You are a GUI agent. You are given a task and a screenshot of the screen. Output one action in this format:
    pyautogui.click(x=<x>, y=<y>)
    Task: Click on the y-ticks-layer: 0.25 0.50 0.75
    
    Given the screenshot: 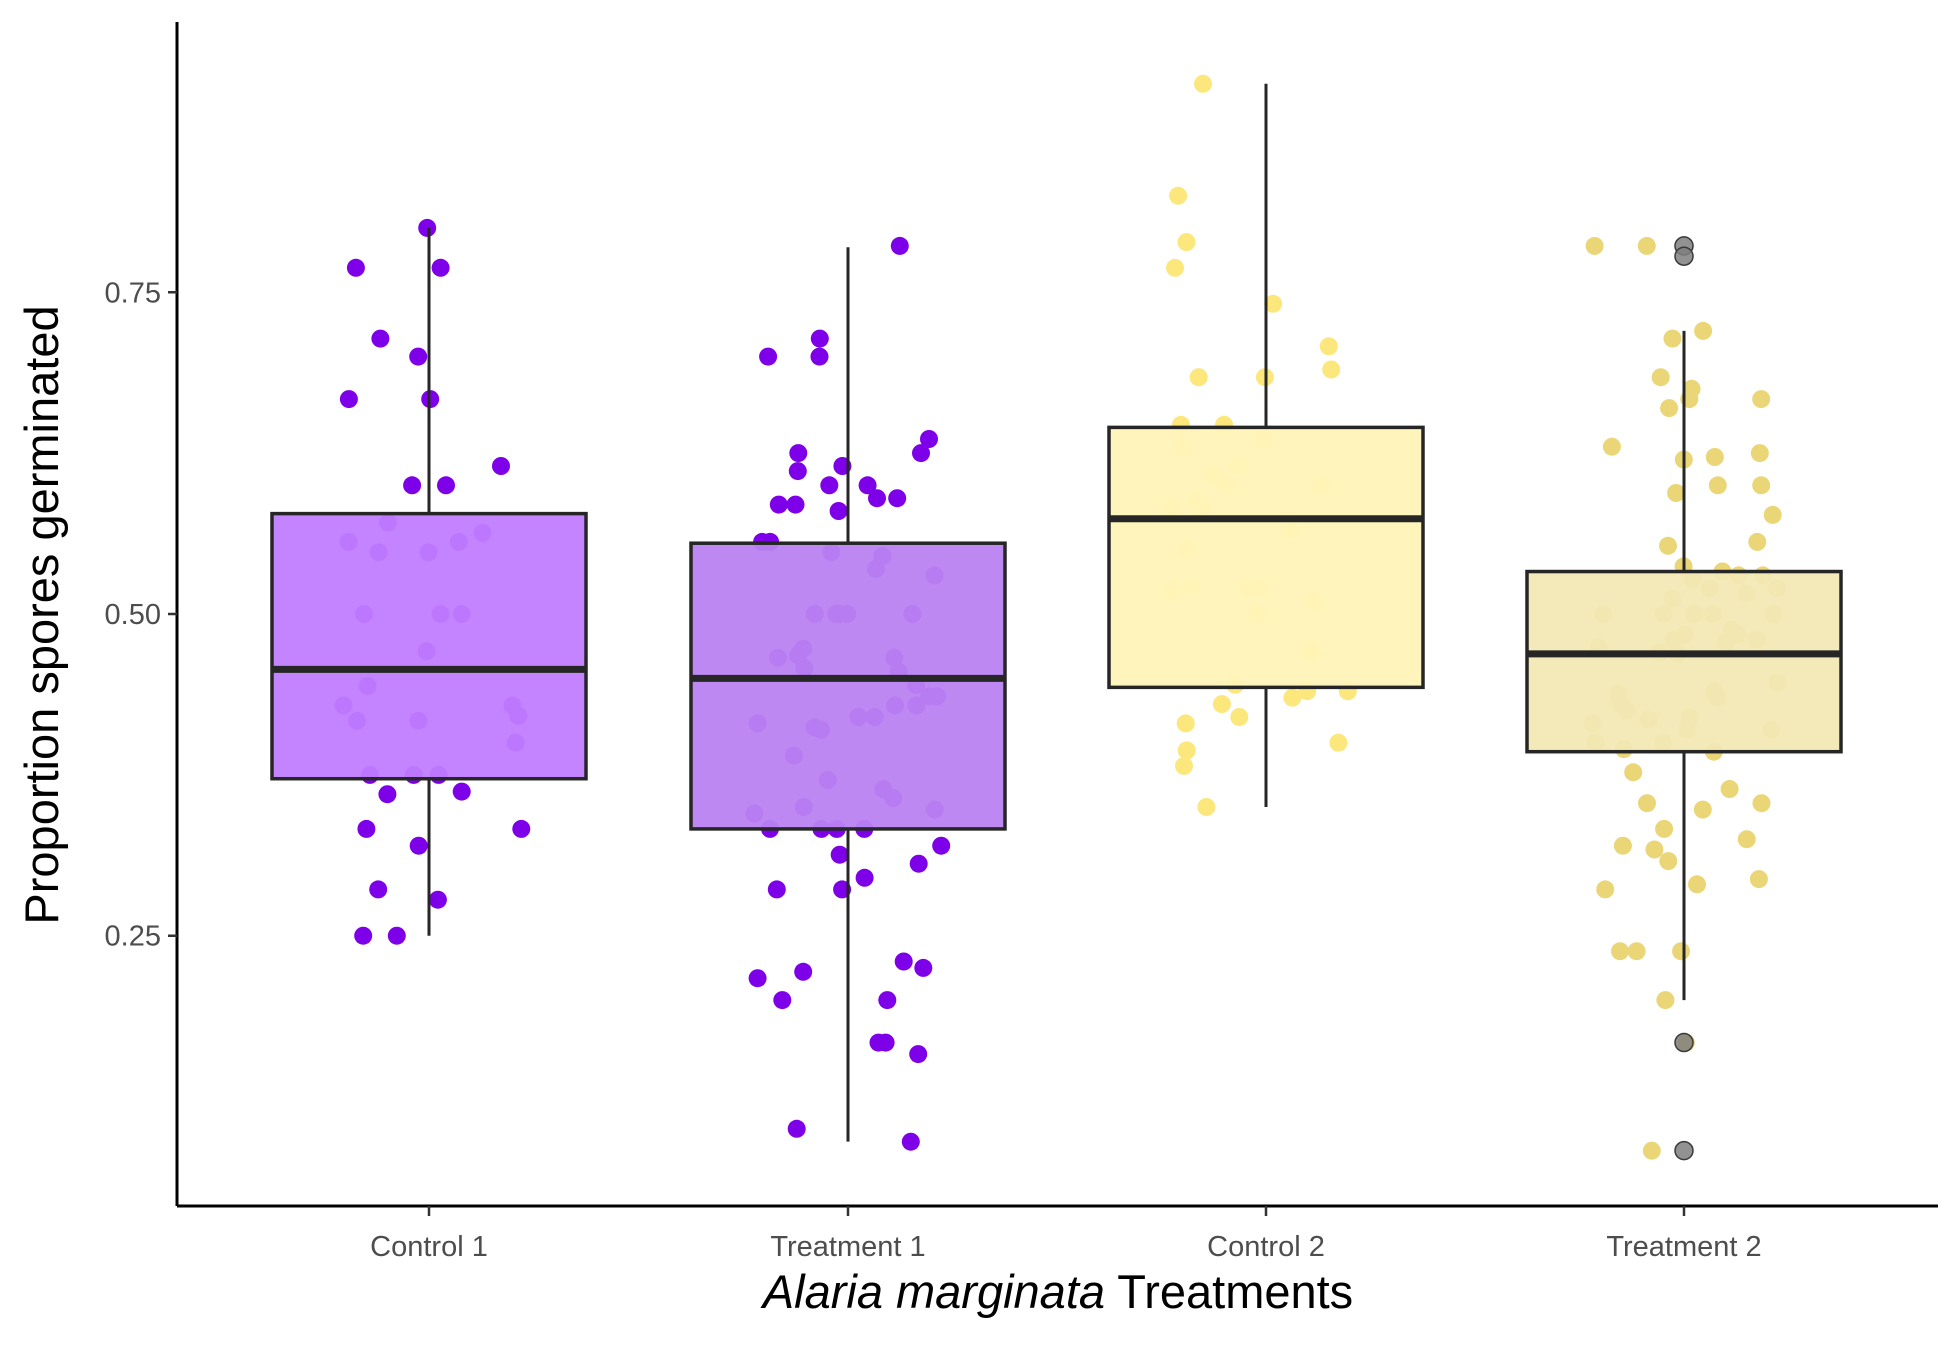 What is the action you would take?
    pyautogui.click(x=141, y=615)
    